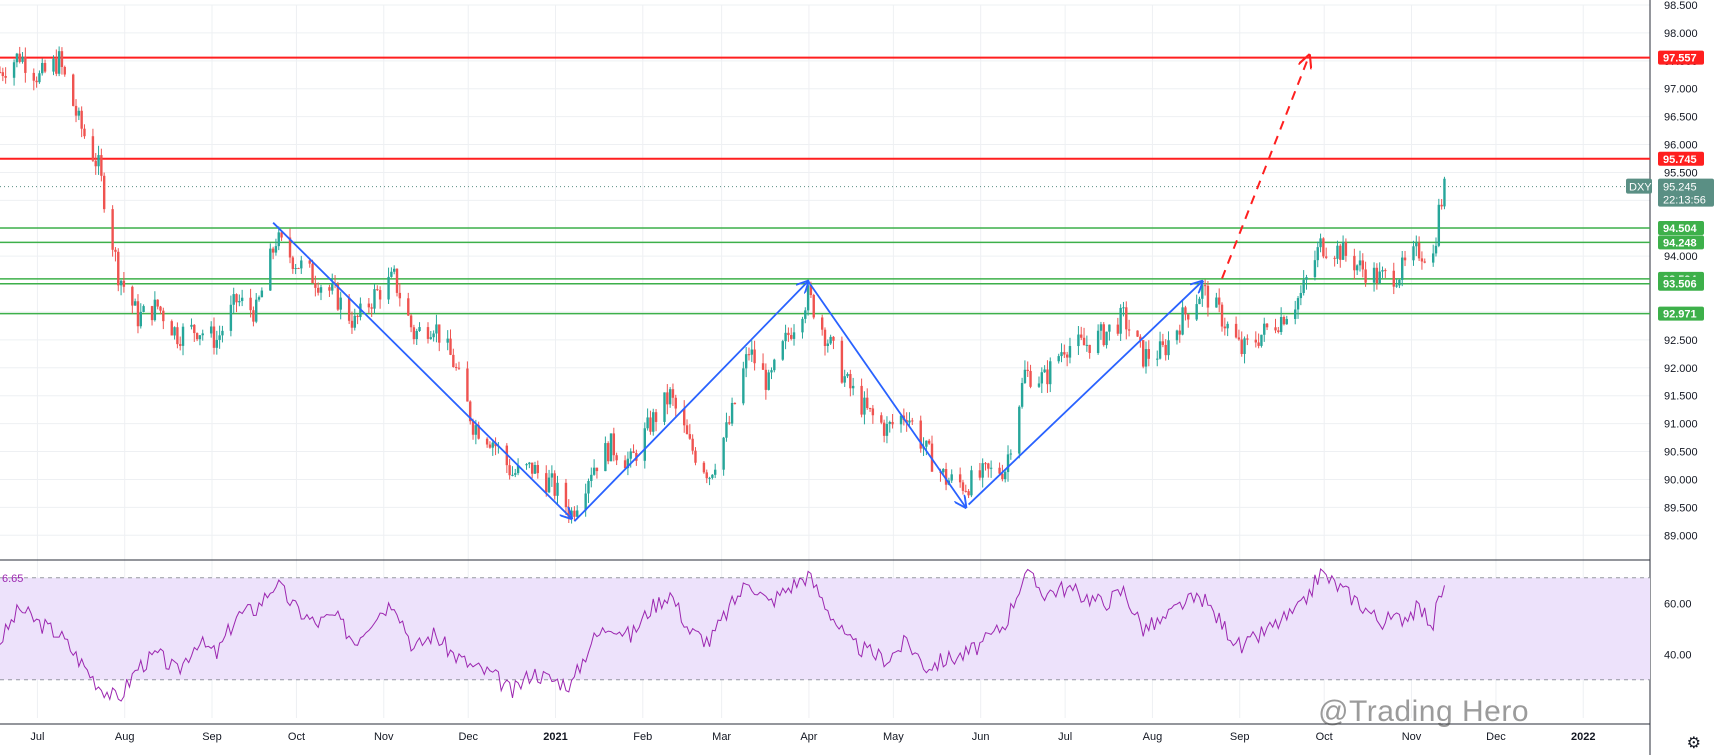 The height and width of the screenshot is (755, 1719). What do you see at coordinates (1693, 743) in the screenshot?
I see `settings-gear-icon: ⚙` at bounding box center [1693, 743].